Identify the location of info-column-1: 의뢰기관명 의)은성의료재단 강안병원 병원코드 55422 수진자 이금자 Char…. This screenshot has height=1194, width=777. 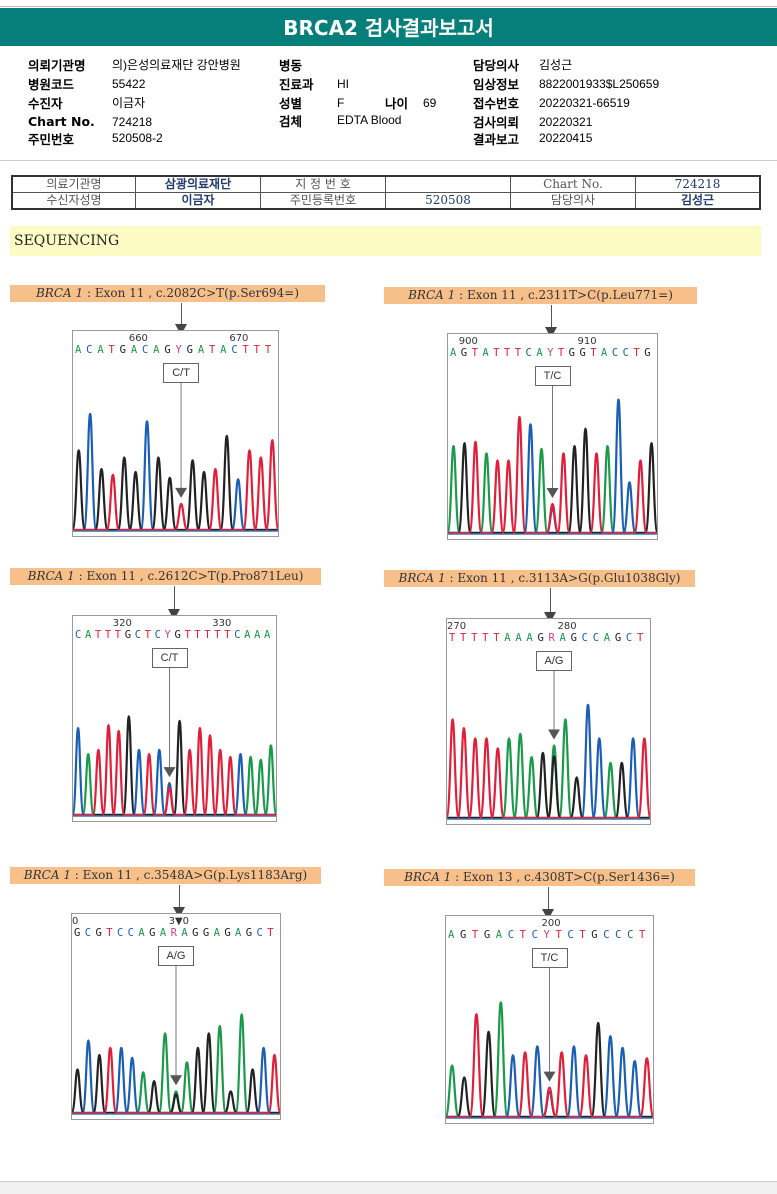
(134, 101).